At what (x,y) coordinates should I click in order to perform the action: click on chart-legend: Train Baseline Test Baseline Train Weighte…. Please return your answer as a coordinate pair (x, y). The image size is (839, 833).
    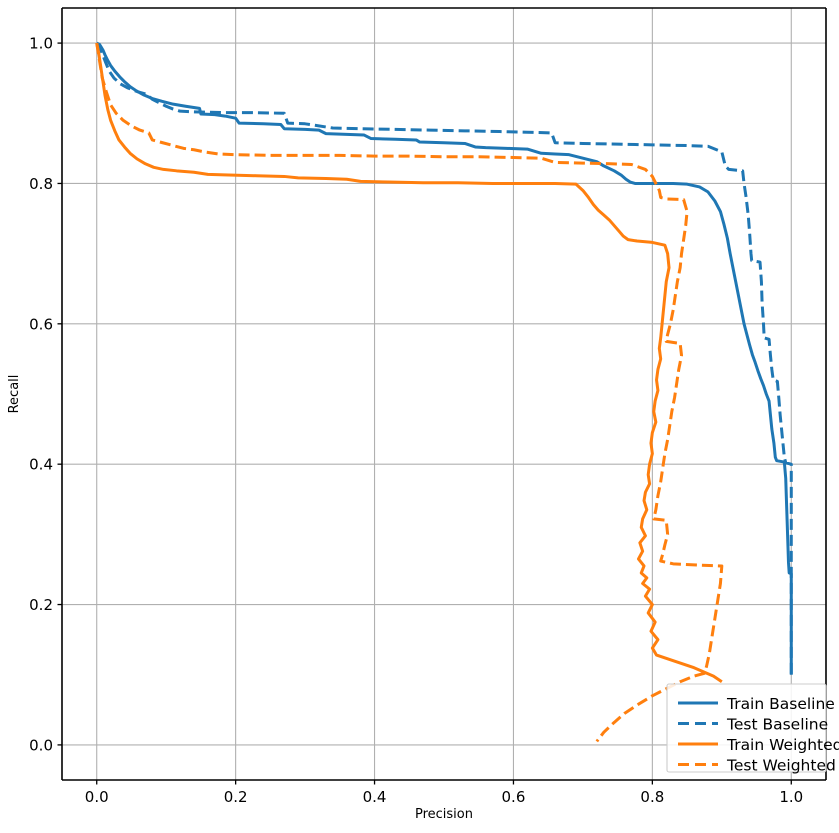
    Looking at the image, I should click on (752, 729).